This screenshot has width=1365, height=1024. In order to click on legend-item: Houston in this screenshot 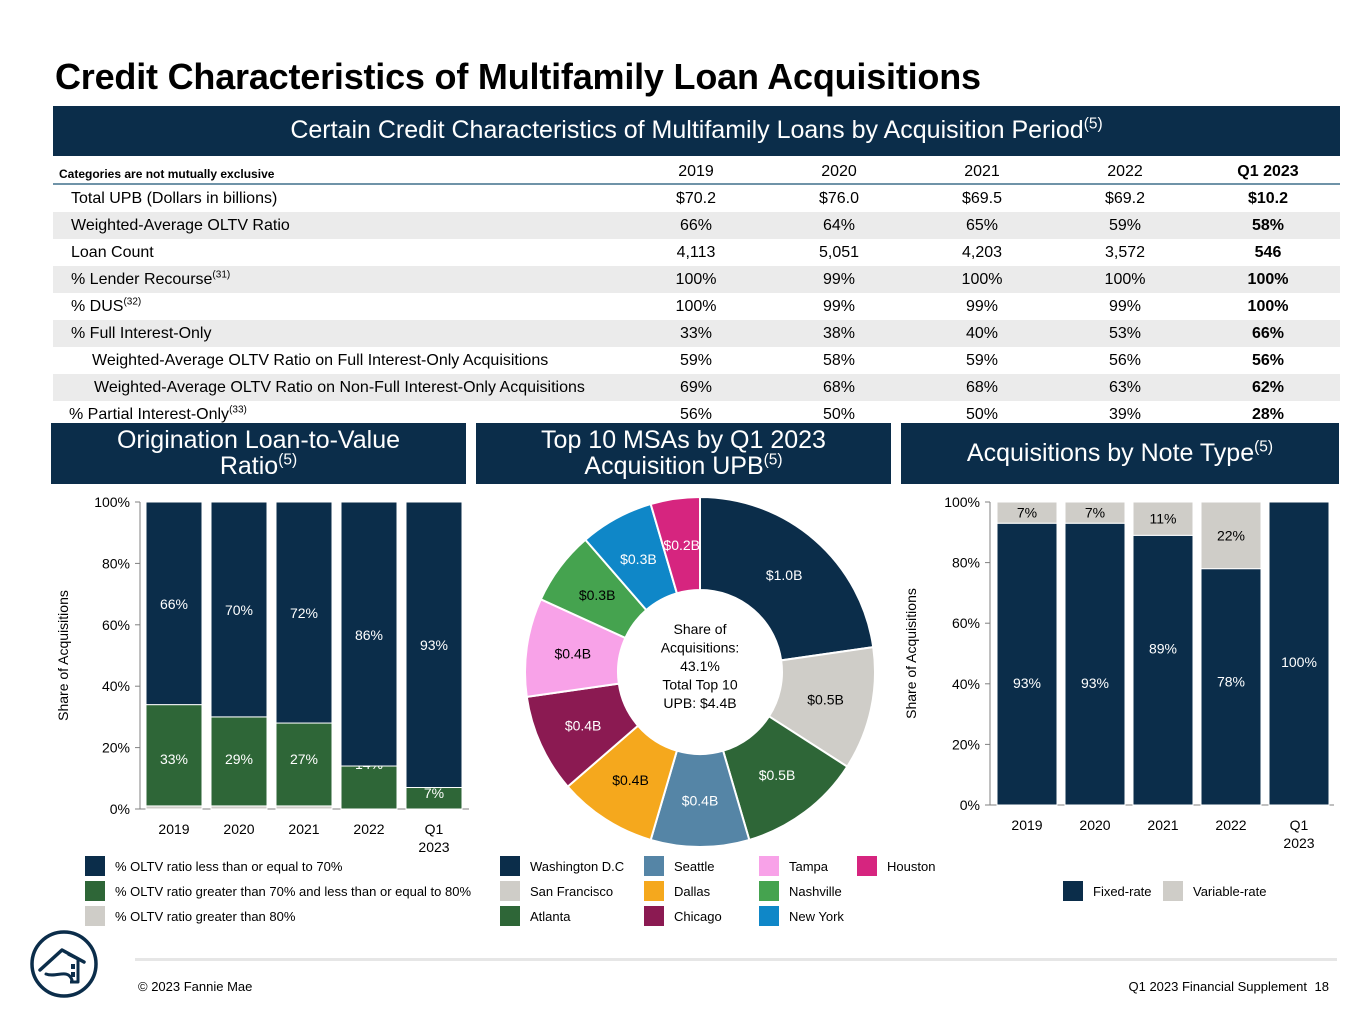, I will do `click(896, 866)`.